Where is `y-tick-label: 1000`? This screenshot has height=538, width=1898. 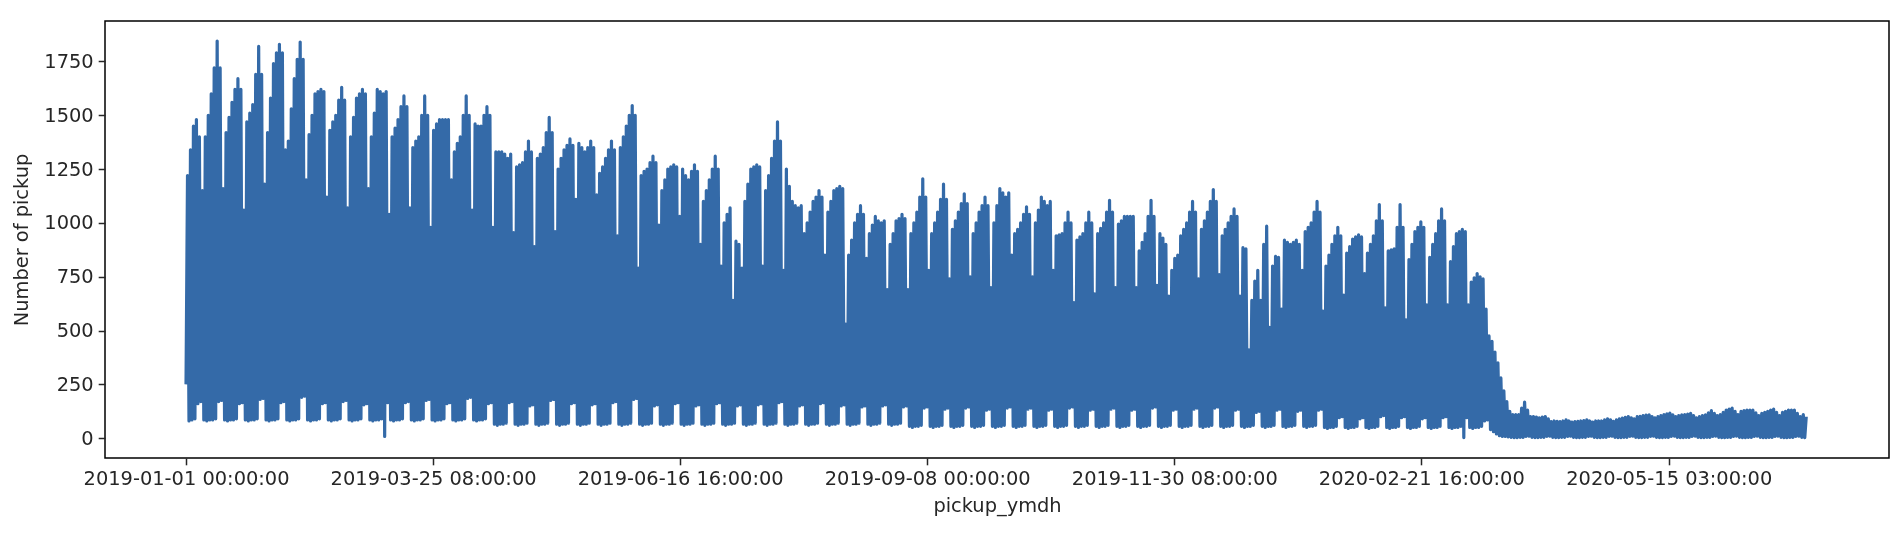 y-tick-label: 1000 is located at coordinates (69, 223).